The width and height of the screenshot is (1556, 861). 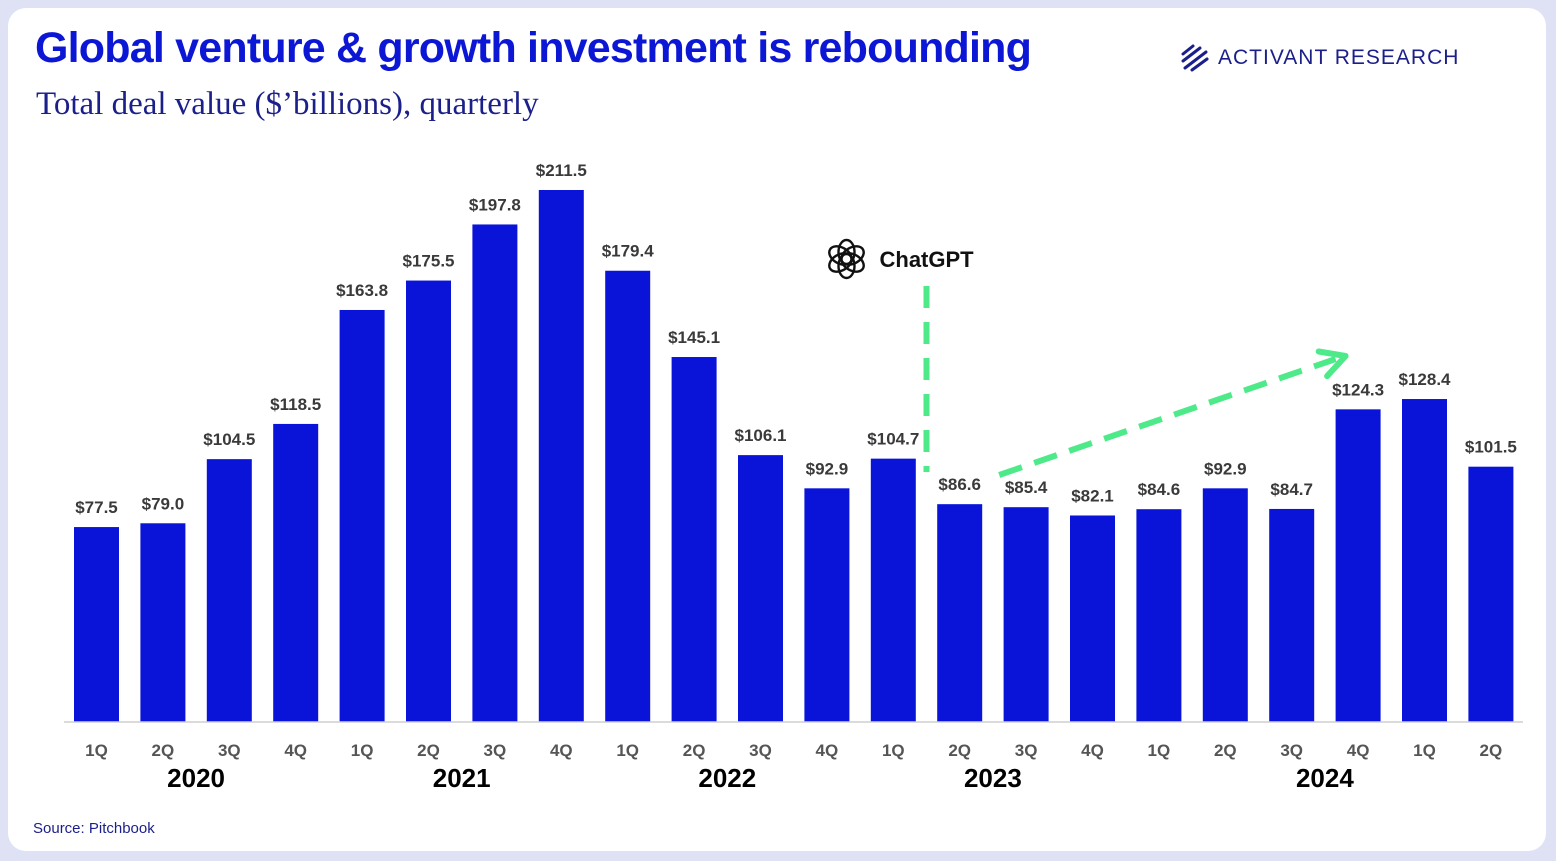 I want to click on bar-value-label: $128.4, so click(x=1425, y=379).